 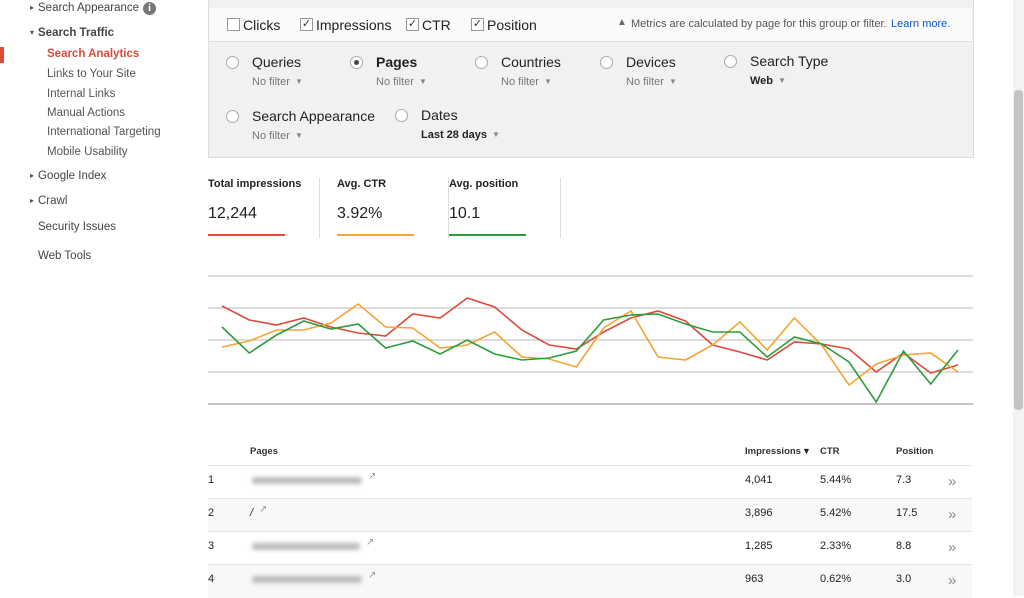 What do you see at coordinates (232, 213) in the screenshot?
I see `summary-value: 12,244` at bounding box center [232, 213].